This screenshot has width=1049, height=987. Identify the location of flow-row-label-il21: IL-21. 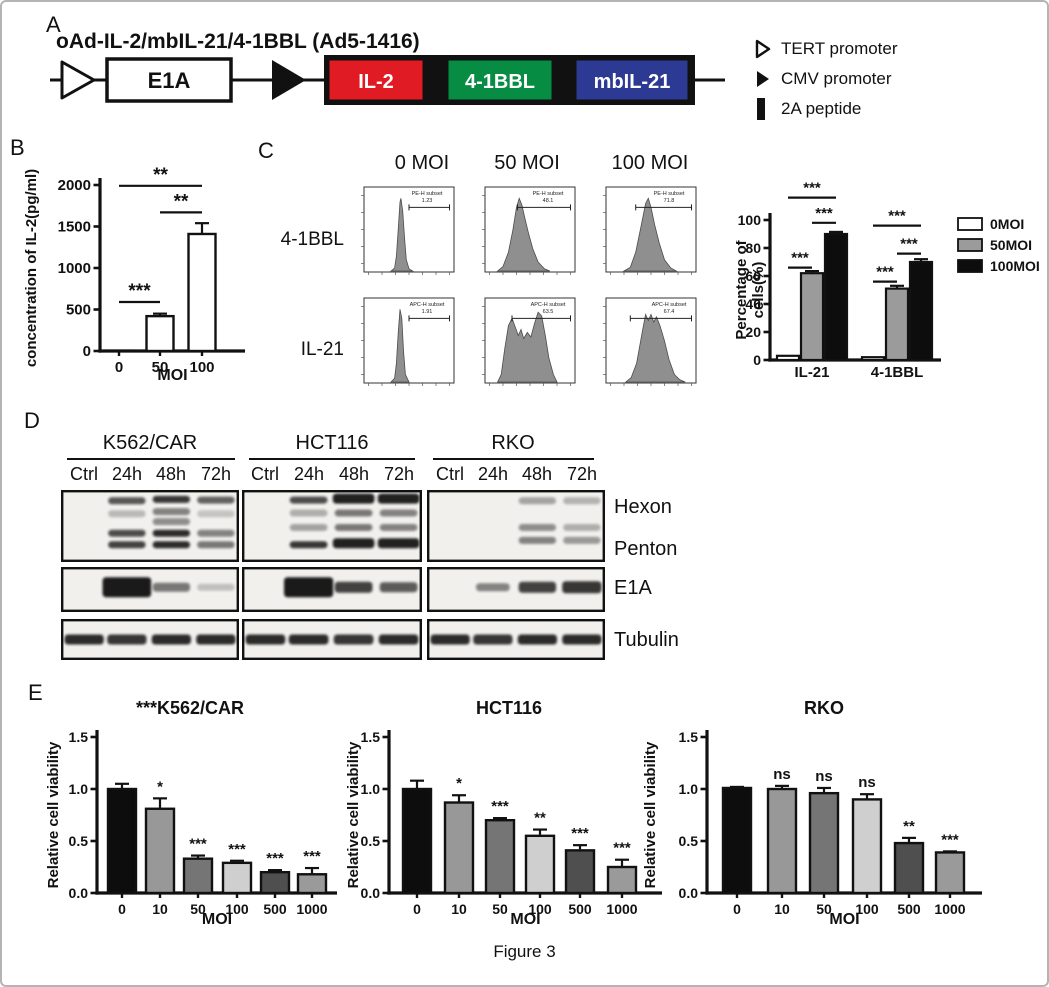
(322, 349).